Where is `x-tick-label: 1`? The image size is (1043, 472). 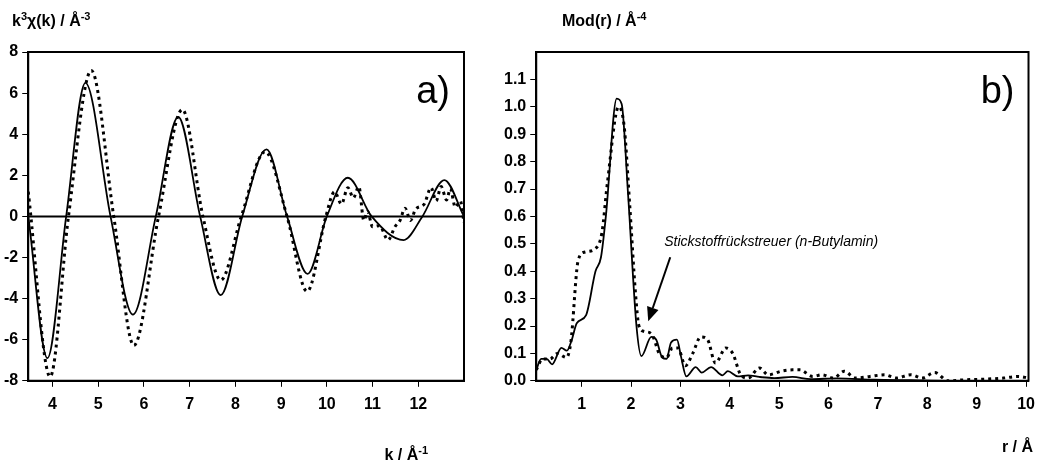
x-tick-label: 1 is located at coordinates (582, 403).